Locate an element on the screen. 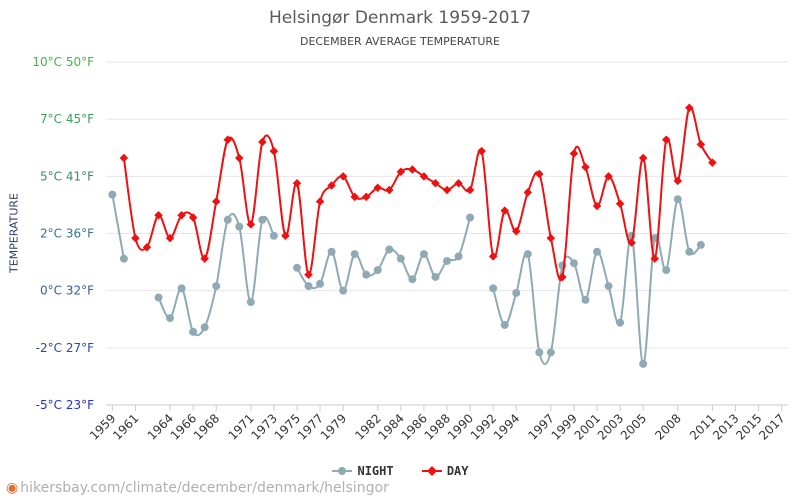 The width and height of the screenshot is (800, 500). x-tick-label: 1986 is located at coordinates (414, 426).